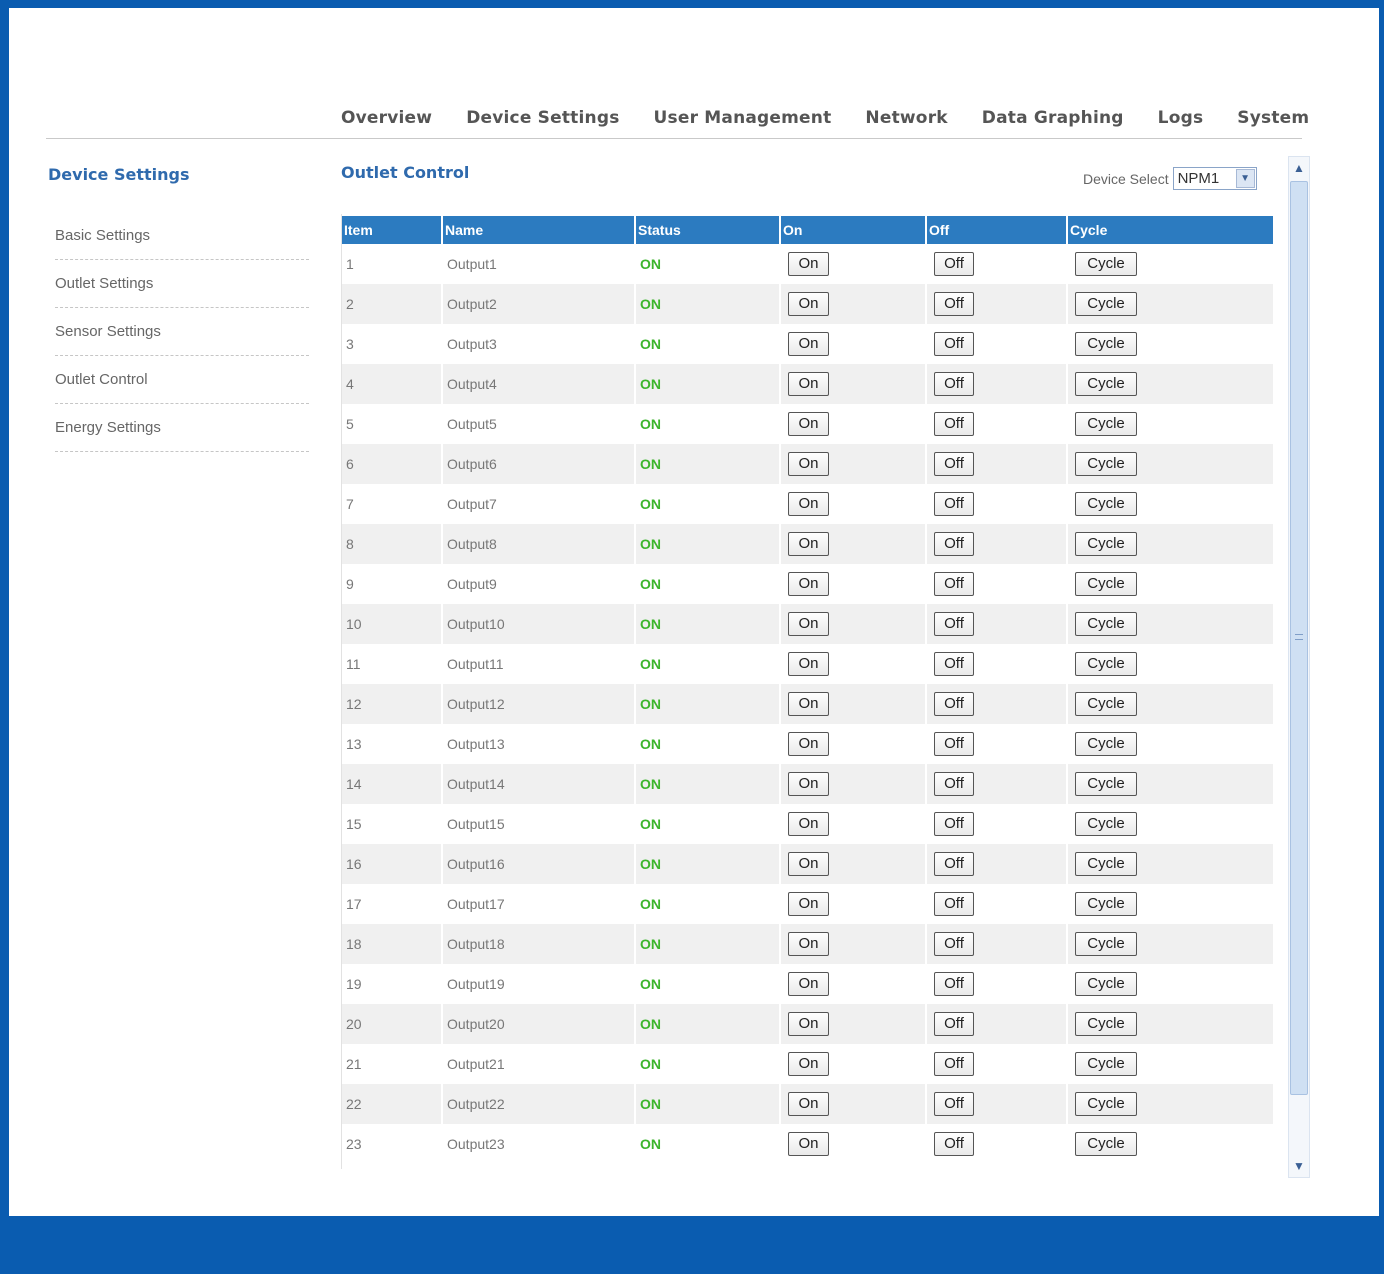 The width and height of the screenshot is (1384, 1274). Describe the element at coordinates (182, 380) in the screenshot. I see `sidebar-item-outlet-control: Outlet Control` at that location.